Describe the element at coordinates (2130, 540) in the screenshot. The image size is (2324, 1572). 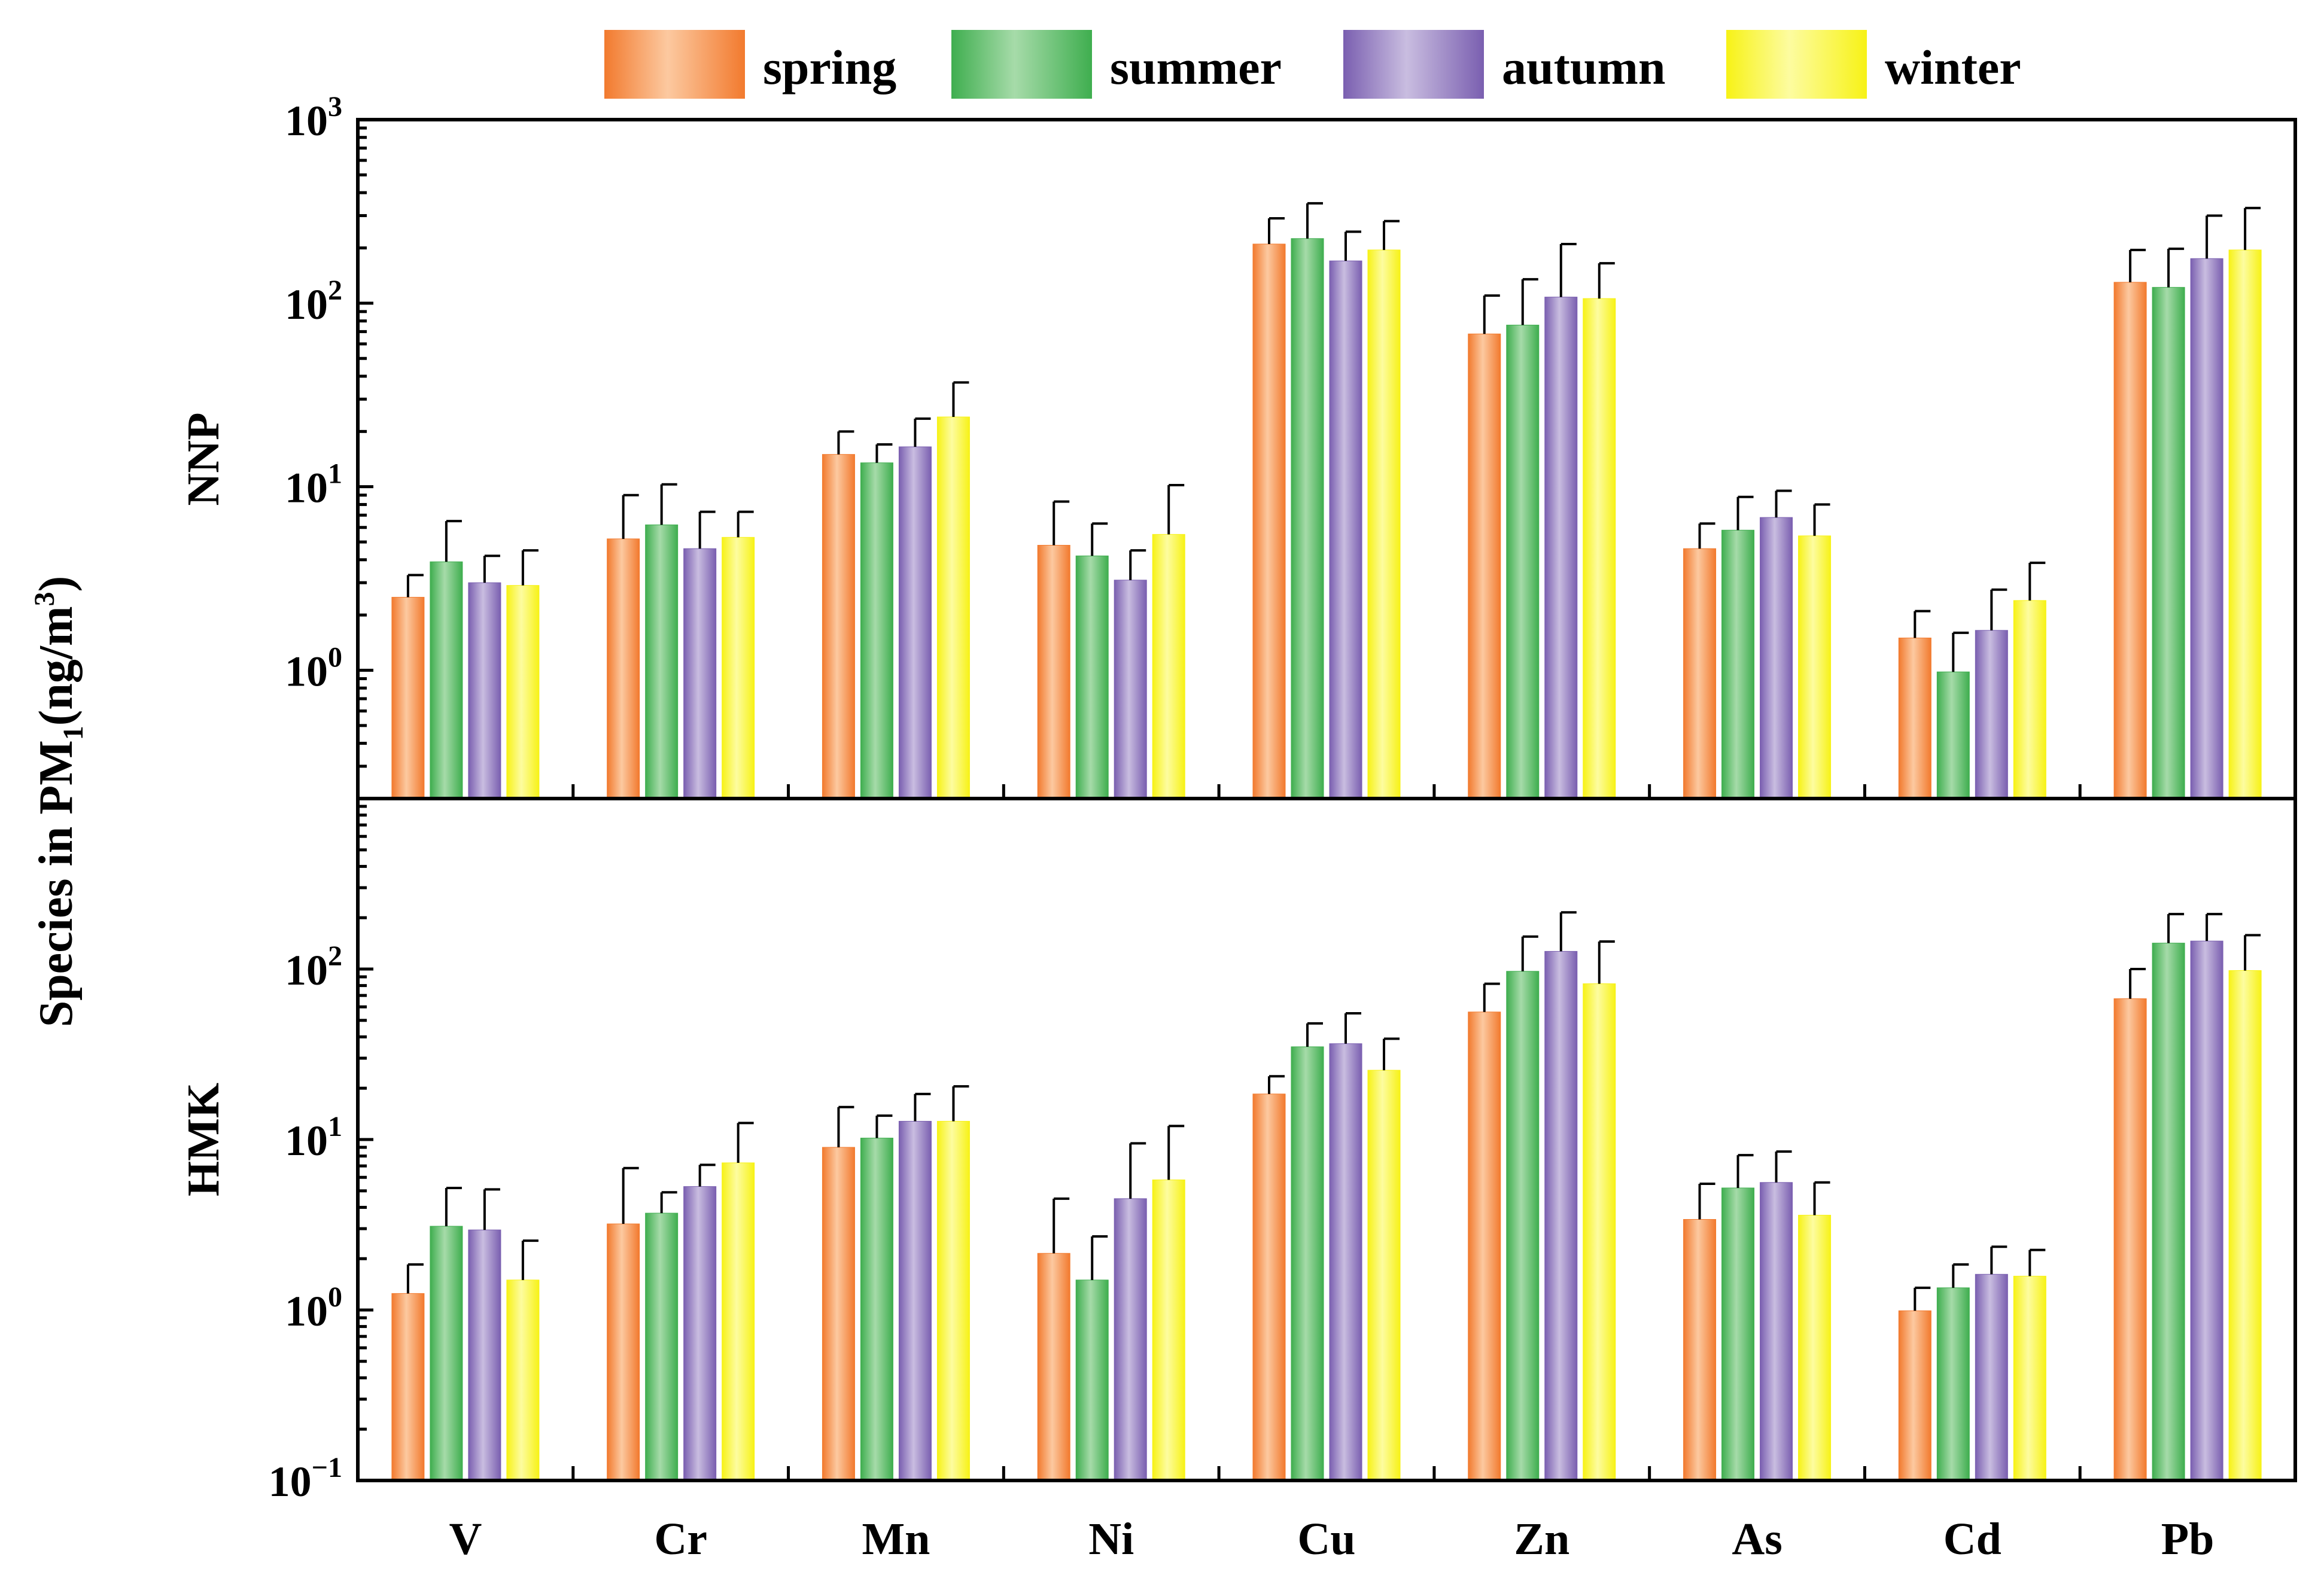
I see `bar-nnp-pb-spring` at that location.